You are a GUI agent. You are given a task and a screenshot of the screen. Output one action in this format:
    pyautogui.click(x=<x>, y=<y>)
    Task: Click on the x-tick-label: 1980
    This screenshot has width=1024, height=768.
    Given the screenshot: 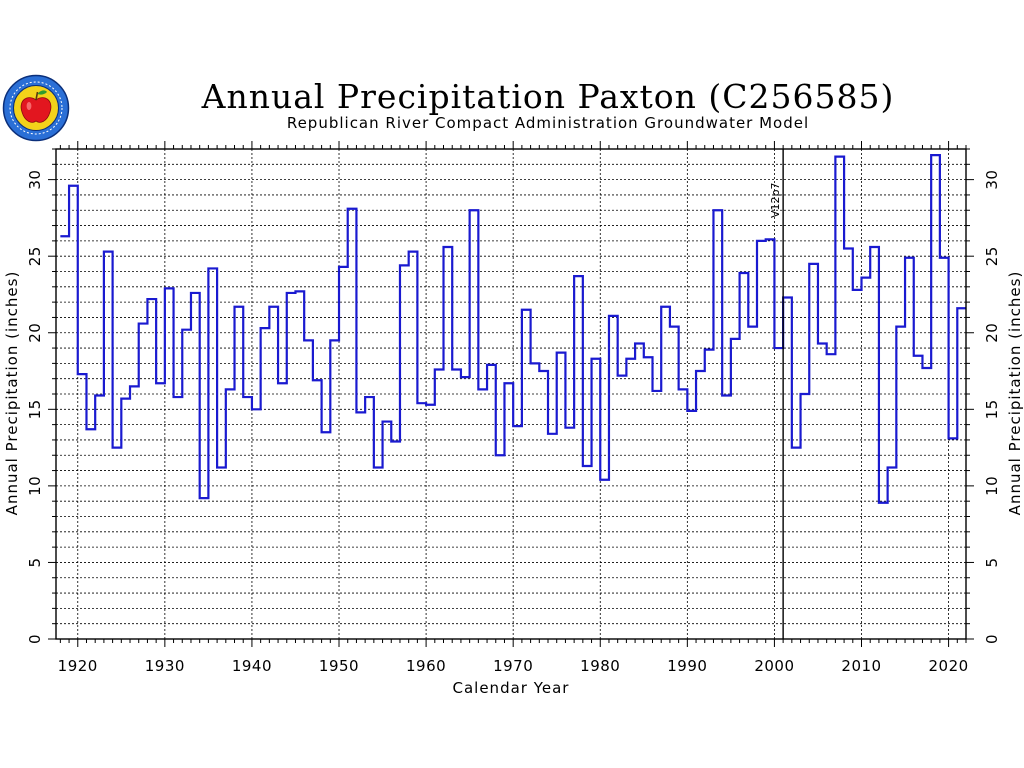 What is the action you would take?
    pyautogui.click(x=600, y=666)
    